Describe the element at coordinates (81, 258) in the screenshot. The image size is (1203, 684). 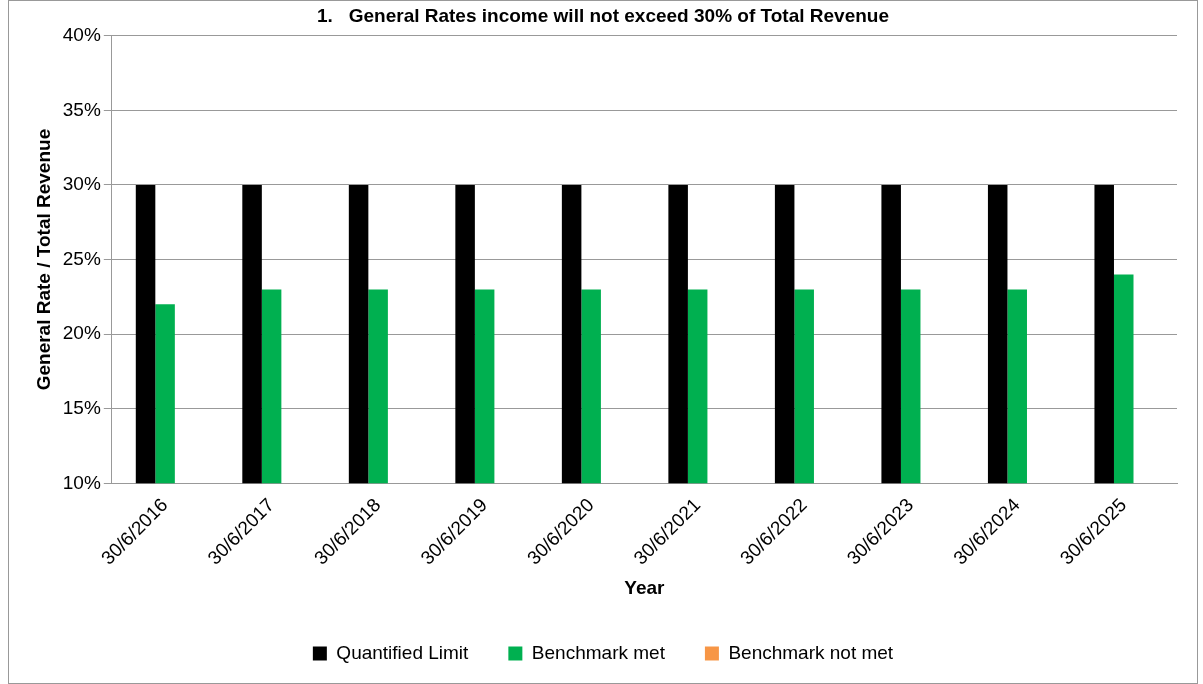
I see `y-tick-label: 25%` at that location.